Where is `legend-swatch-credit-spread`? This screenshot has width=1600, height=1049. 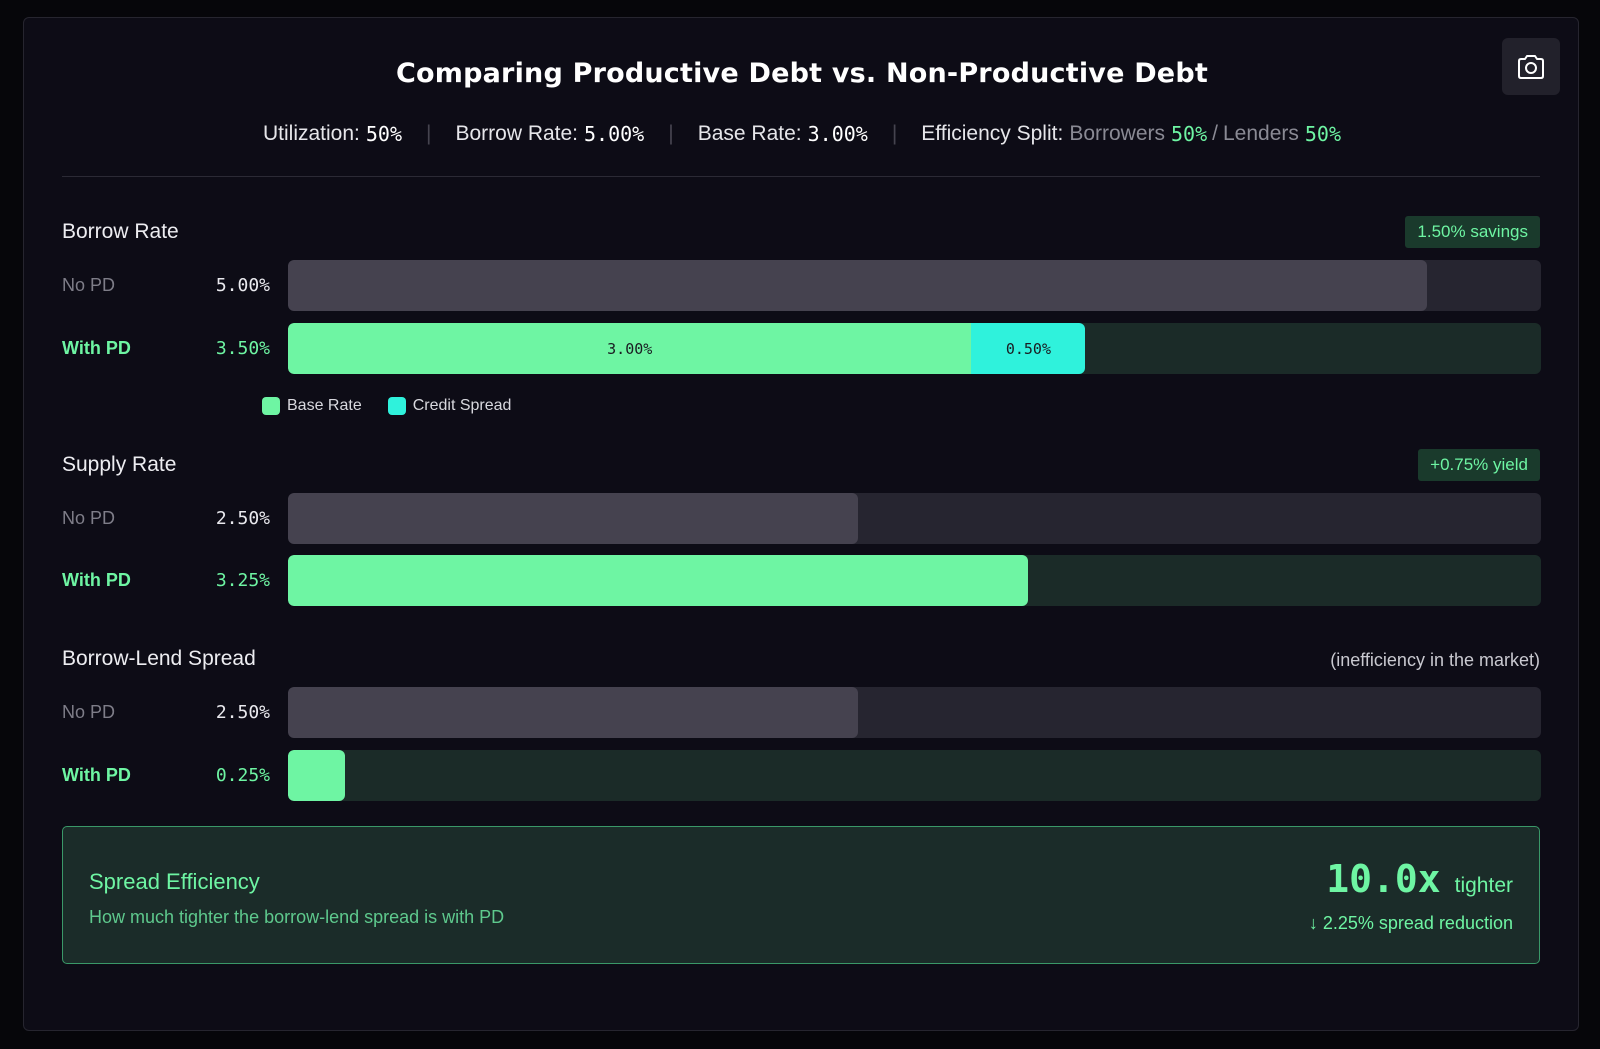 legend-swatch-credit-spread is located at coordinates (396, 406).